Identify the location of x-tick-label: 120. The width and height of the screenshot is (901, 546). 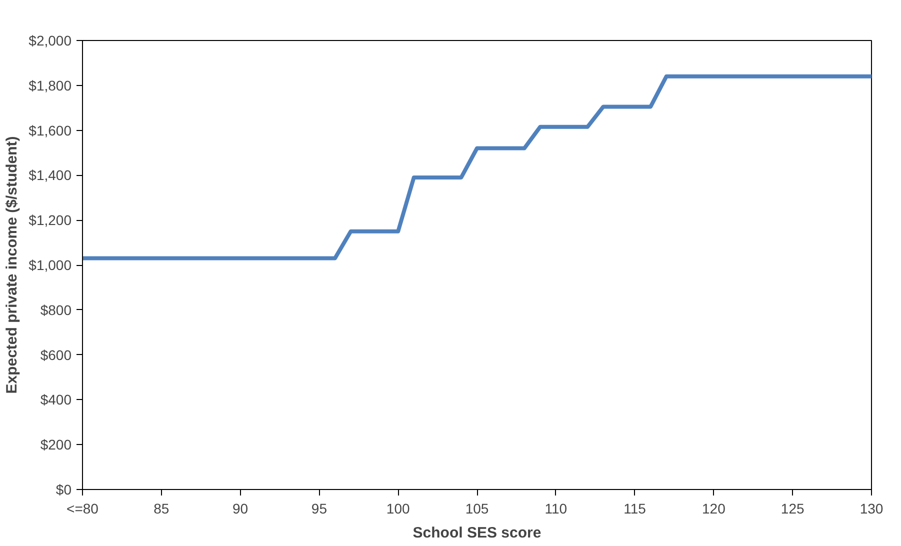
(714, 508).